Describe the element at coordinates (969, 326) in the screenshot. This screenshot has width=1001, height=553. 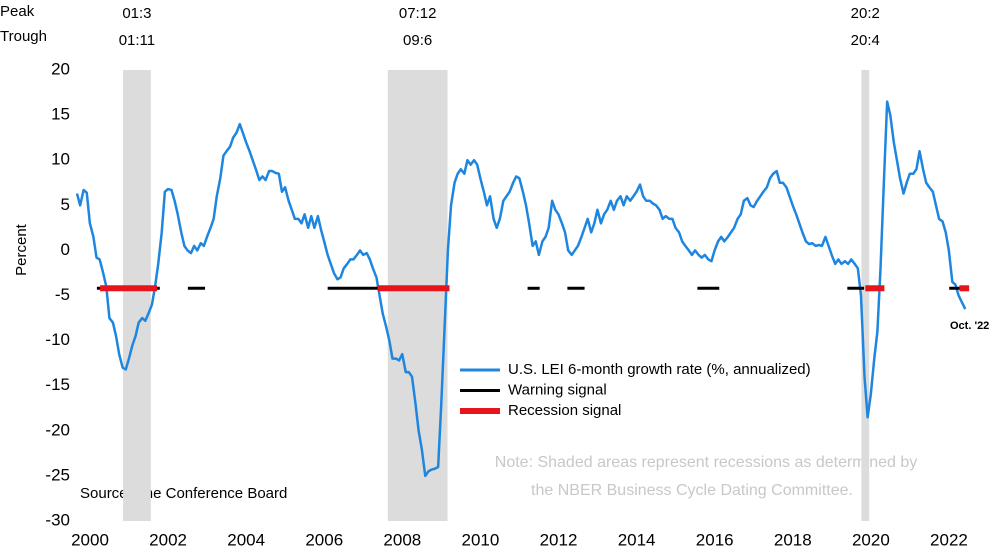
I see `last-point-label: Oct. '22` at that location.